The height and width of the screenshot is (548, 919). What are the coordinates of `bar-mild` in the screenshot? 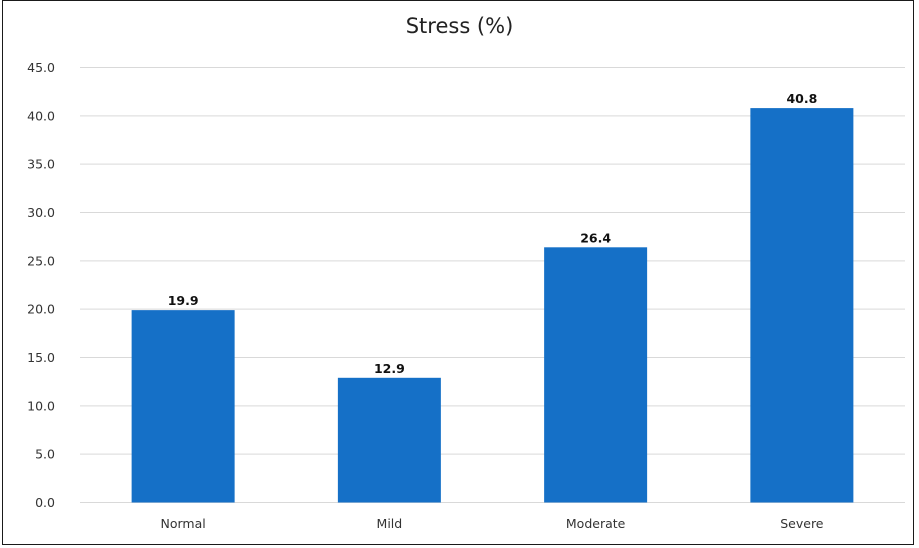 It's located at (389, 440).